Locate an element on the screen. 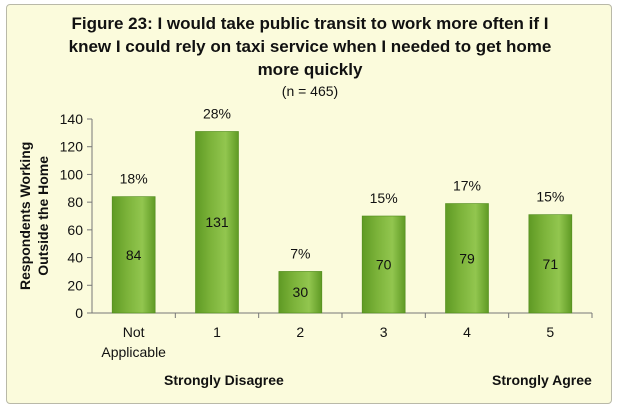 Image resolution: width=620 pixels, height=410 pixels. y-tick-label: 40 is located at coordinates (75, 258).